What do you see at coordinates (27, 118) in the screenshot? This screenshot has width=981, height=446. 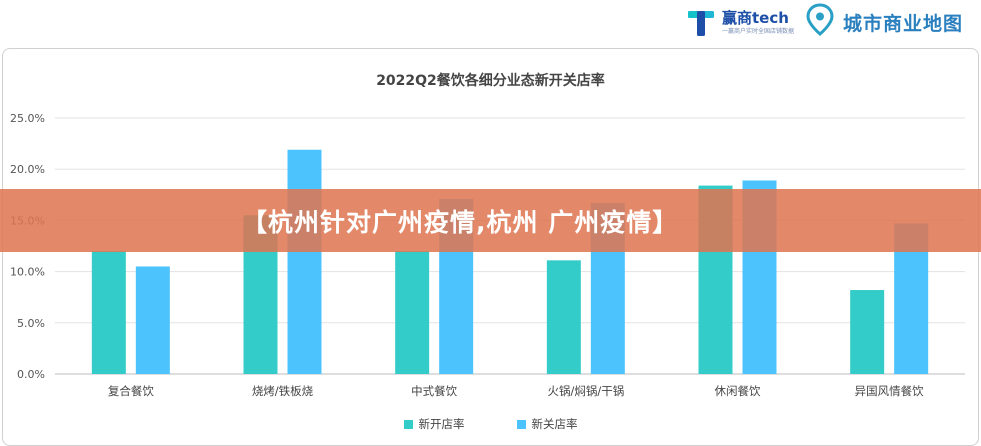 I see `y-tick-label: 25.0%` at bounding box center [27, 118].